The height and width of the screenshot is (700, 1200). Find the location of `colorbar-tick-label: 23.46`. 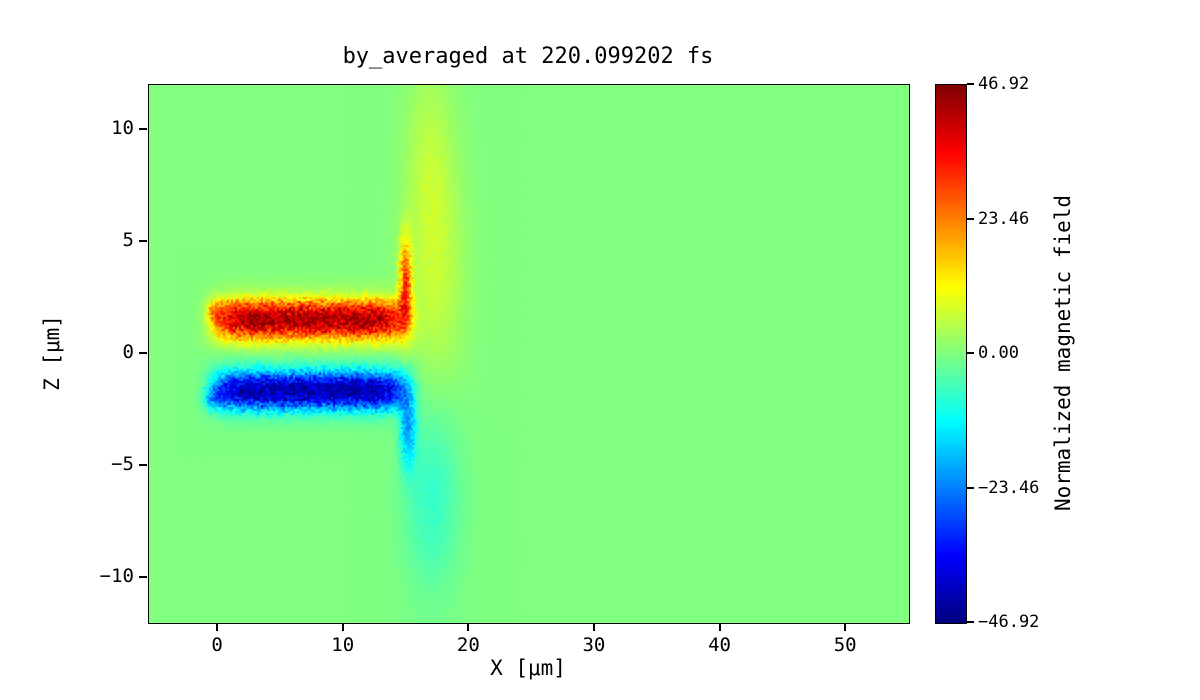

colorbar-tick-label: 23.46 is located at coordinates (1004, 218).